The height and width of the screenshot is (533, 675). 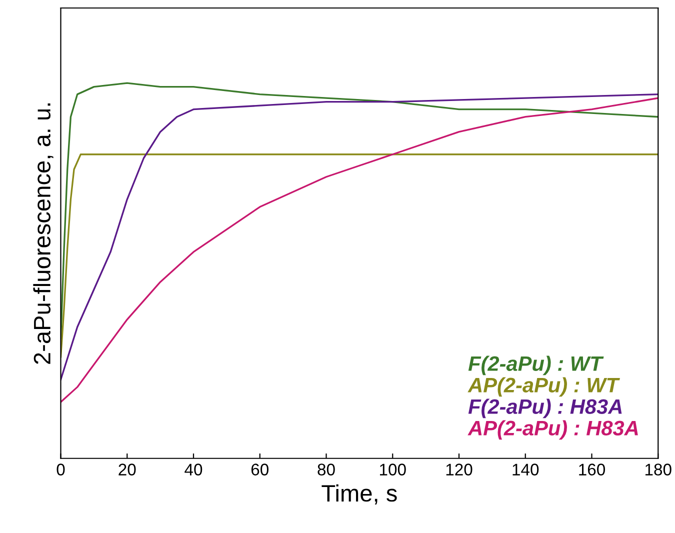 I want to click on x-tick-label: 0, so click(x=60, y=470).